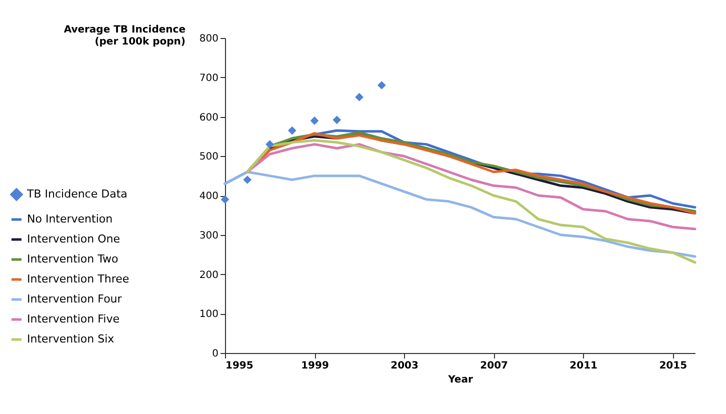 The image size is (726, 414). What do you see at coordinates (71, 339) in the screenshot?
I see `legend-label: Intervention Six` at bounding box center [71, 339].